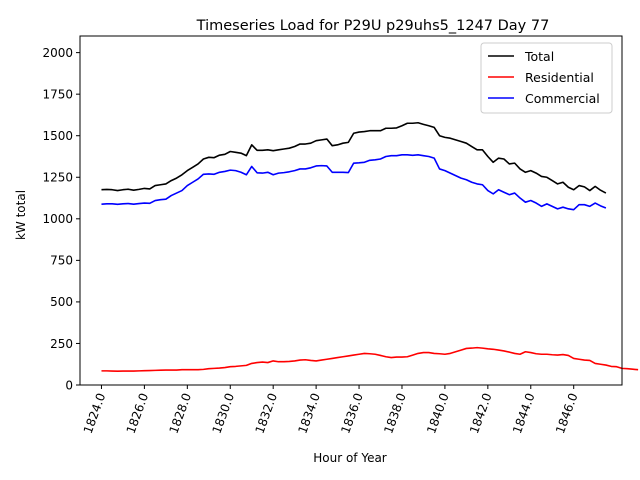 This screenshot has height=480, width=640. Describe the element at coordinates (395, 413) in the screenshot. I see `x-tick-label: 1838.0` at that location.